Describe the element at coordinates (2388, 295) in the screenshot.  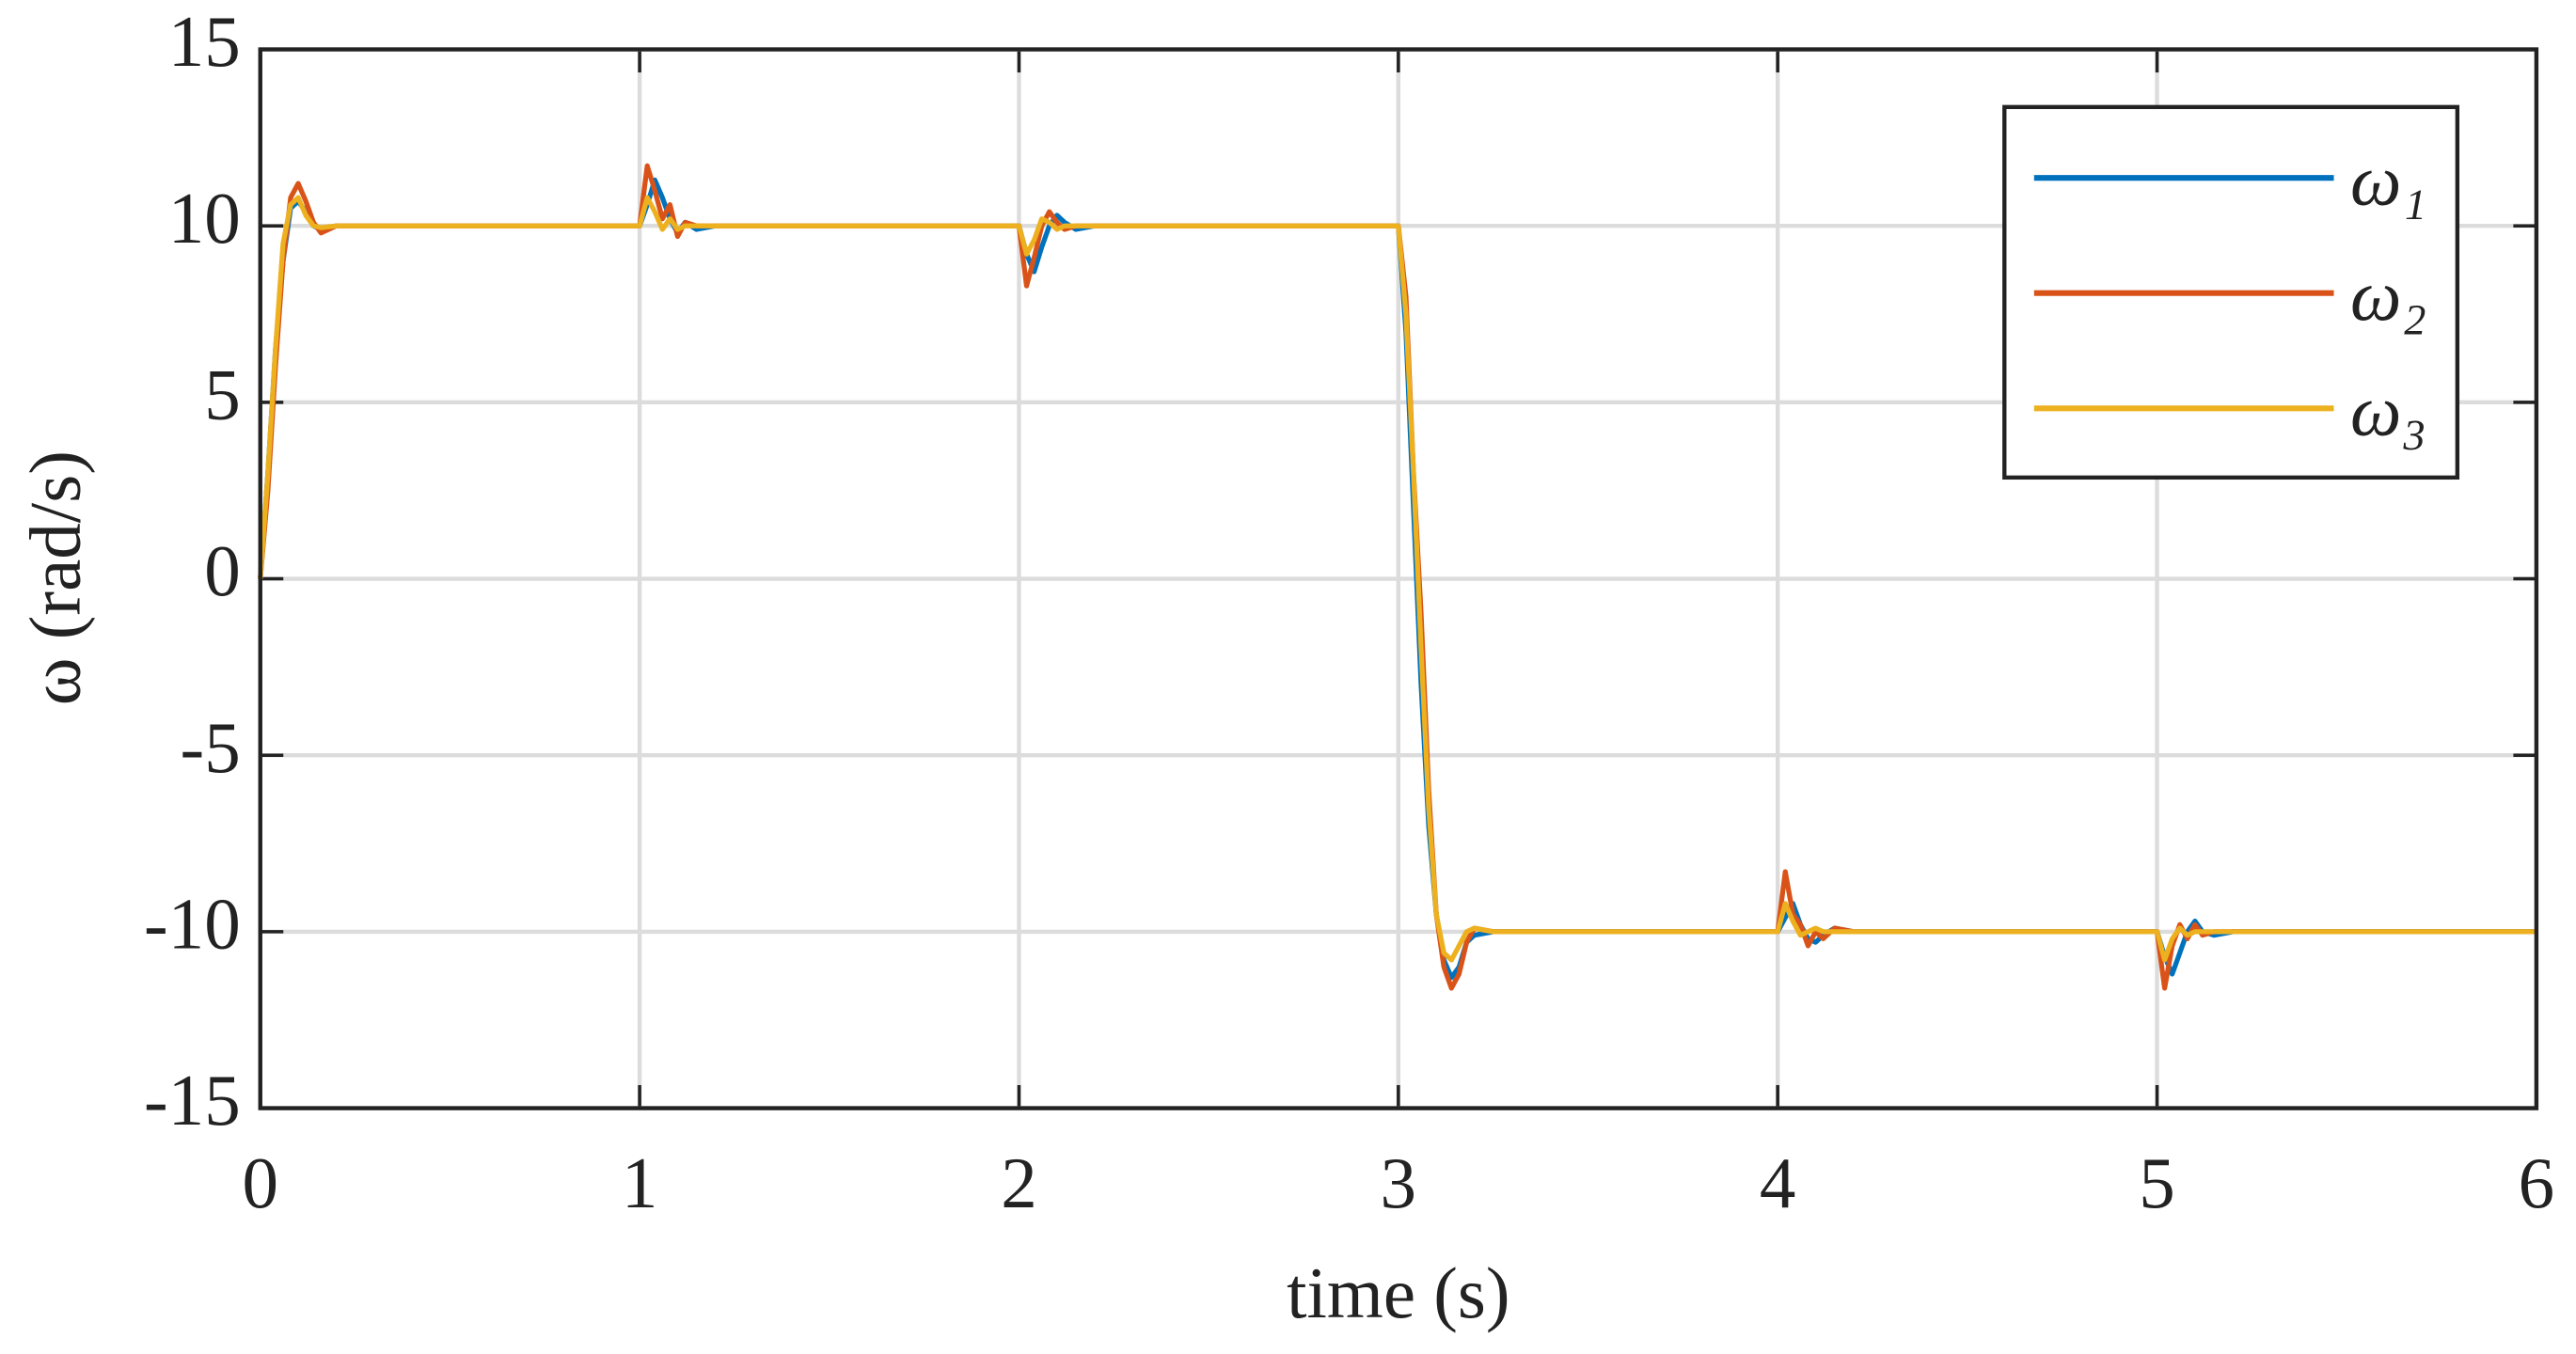
I see `legend-label: ω₂` at that location.